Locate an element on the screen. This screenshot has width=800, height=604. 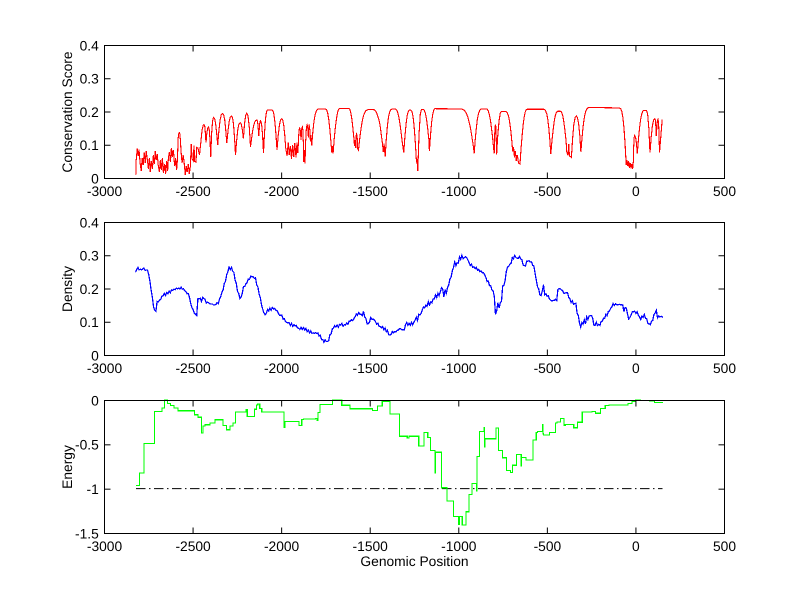
svg-text: -1.5 is located at coordinates (87, 533).